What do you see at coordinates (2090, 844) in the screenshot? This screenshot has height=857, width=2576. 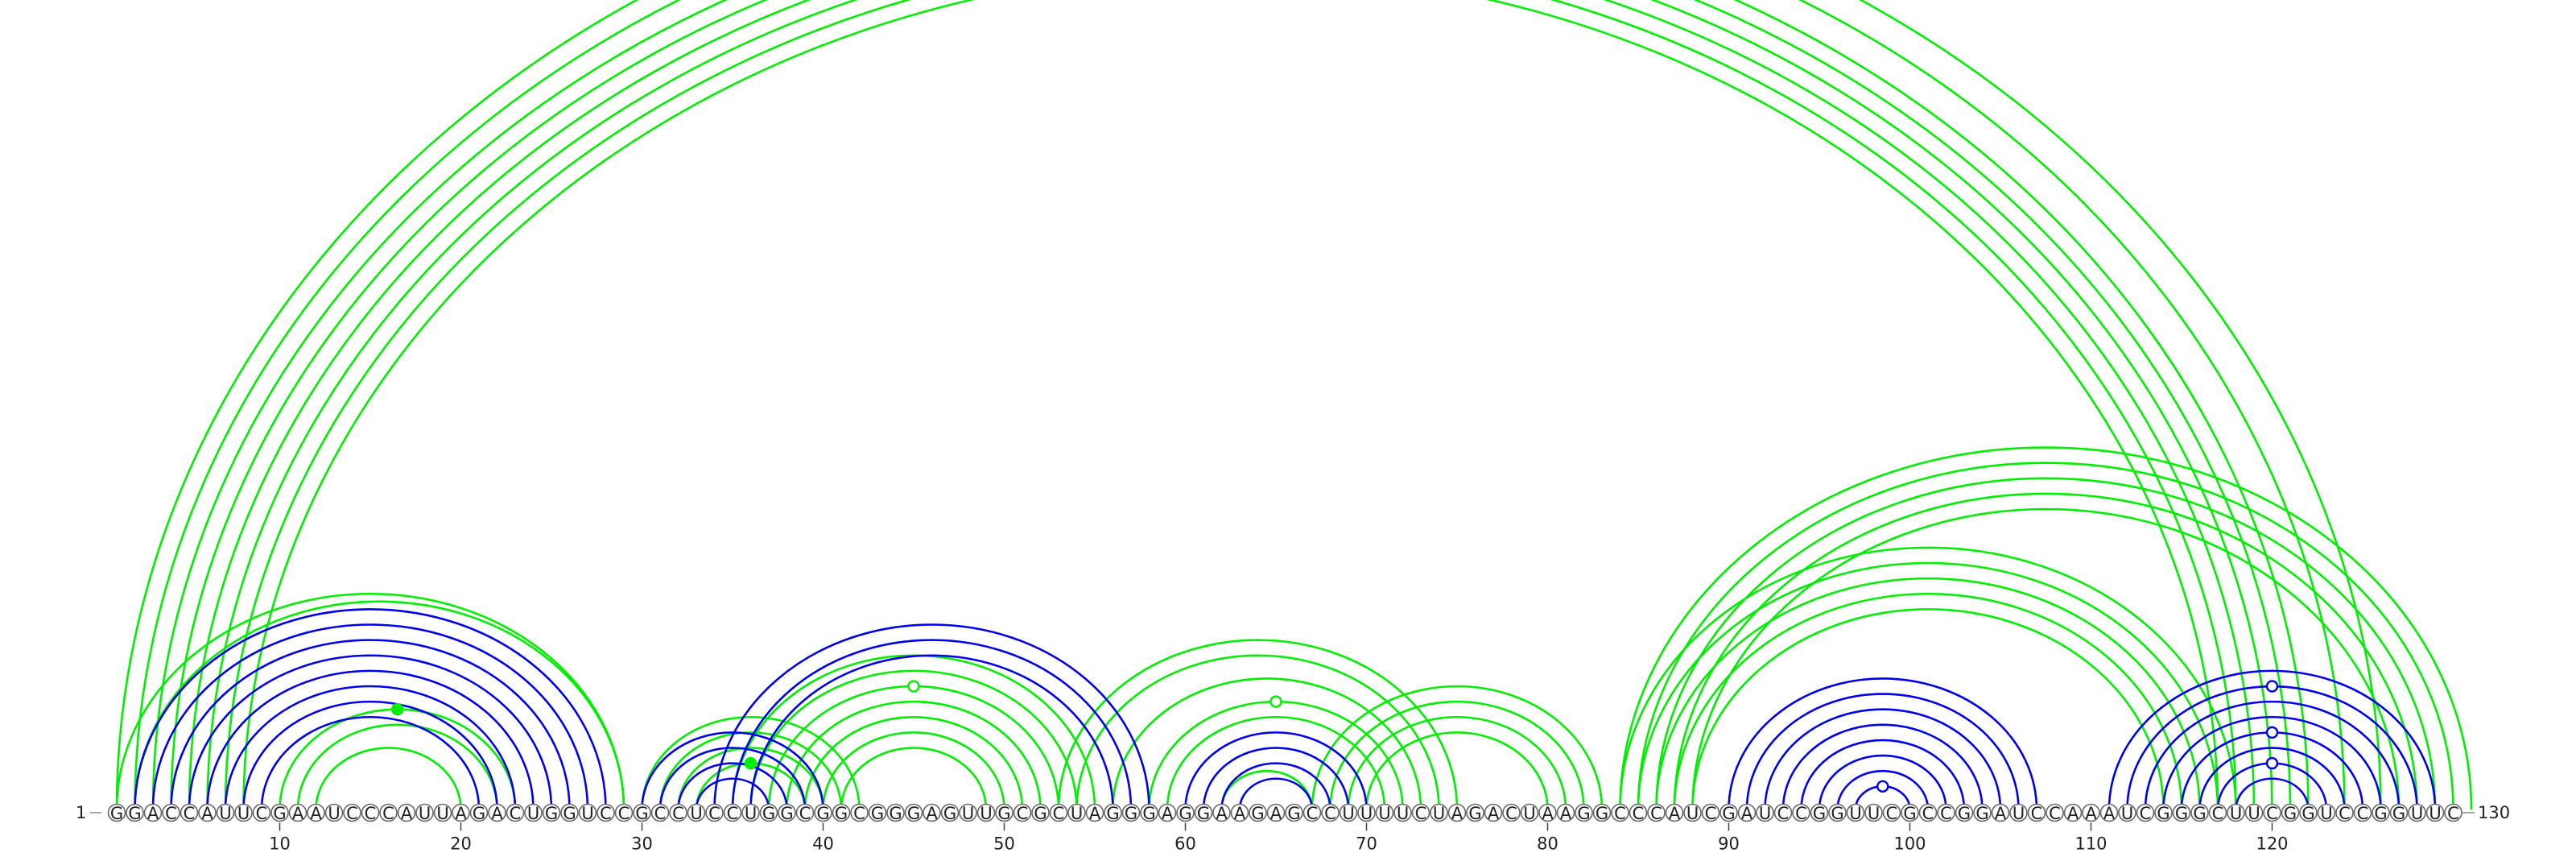 I see `tick-label: 110` at bounding box center [2090, 844].